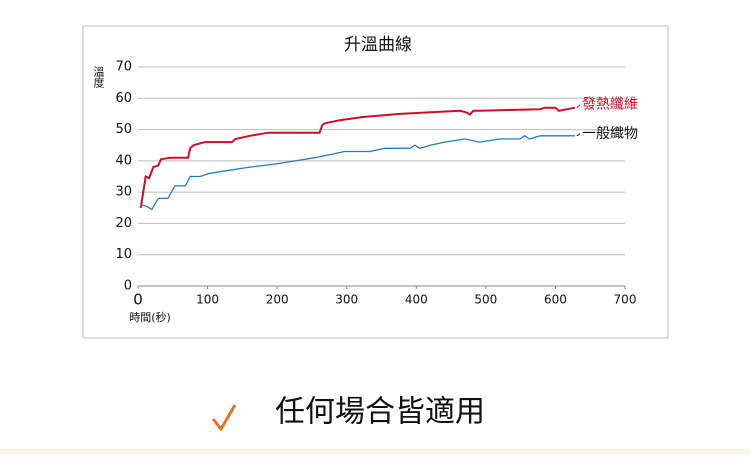 Image resolution: width=750 pixels, height=458 pixels. I want to click on x-tick-label: 300, so click(346, 300).